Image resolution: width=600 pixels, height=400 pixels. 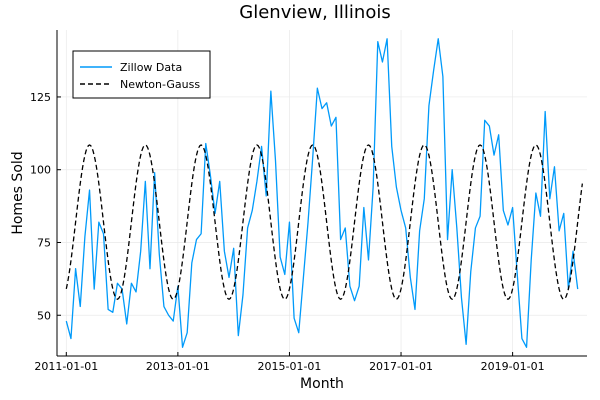 What do you see at coordinates (289, 366) in the screenshot?
I see `x-tick-label: 2015-01-01` at bounding box center [289, 366].